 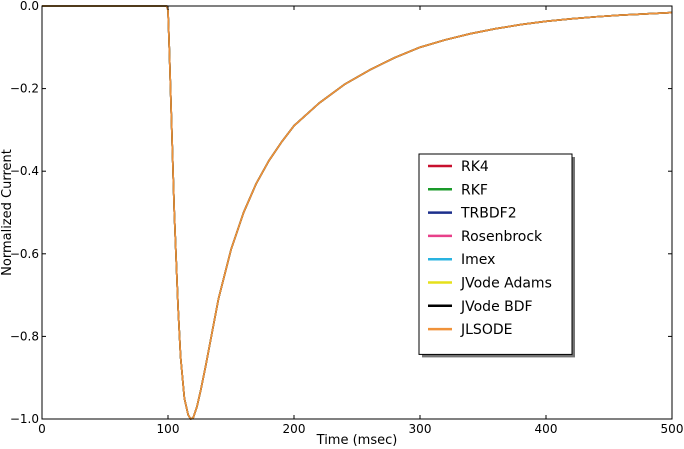 I want to click on x-tick-label: 100, so click(x=168, y=429).